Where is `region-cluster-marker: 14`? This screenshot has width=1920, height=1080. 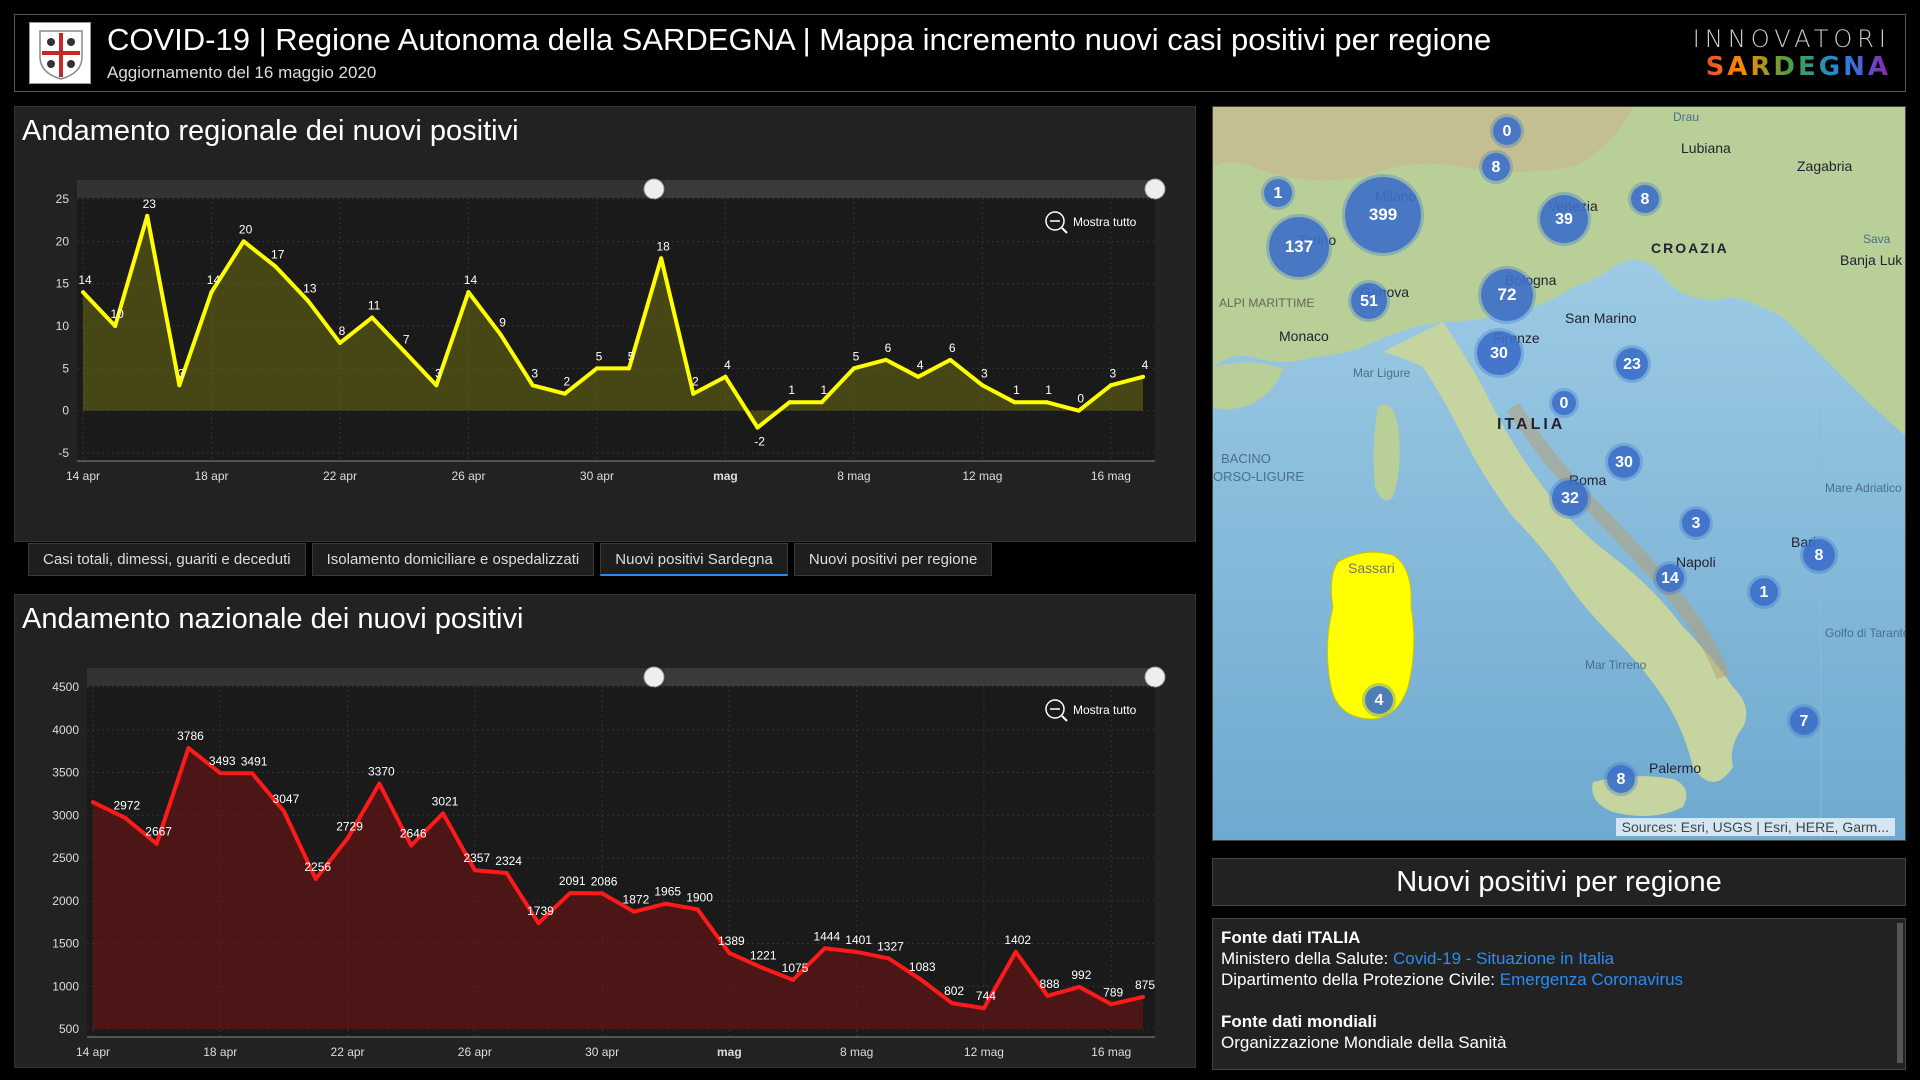
region-cluster-marker: 14 is located at coordinates (1670, 578).